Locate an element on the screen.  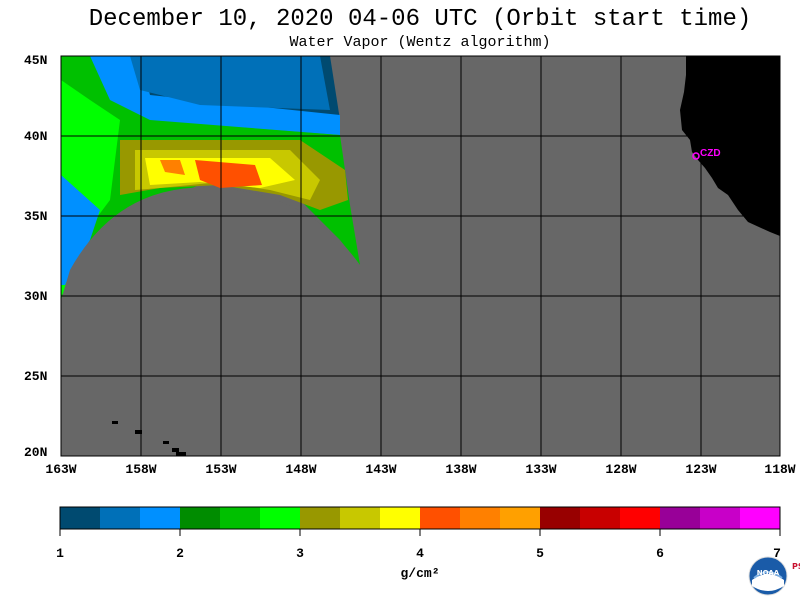
colorbar-unit: g/cm² is located at coordinates (419, 573).